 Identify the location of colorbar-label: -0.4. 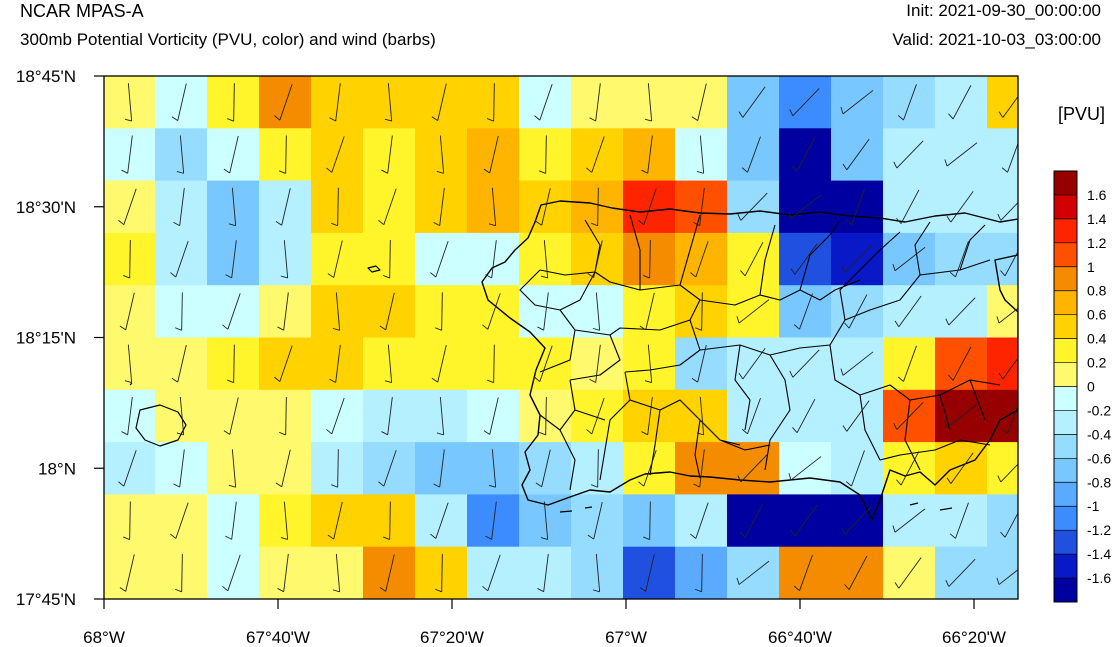
(1099, 434).